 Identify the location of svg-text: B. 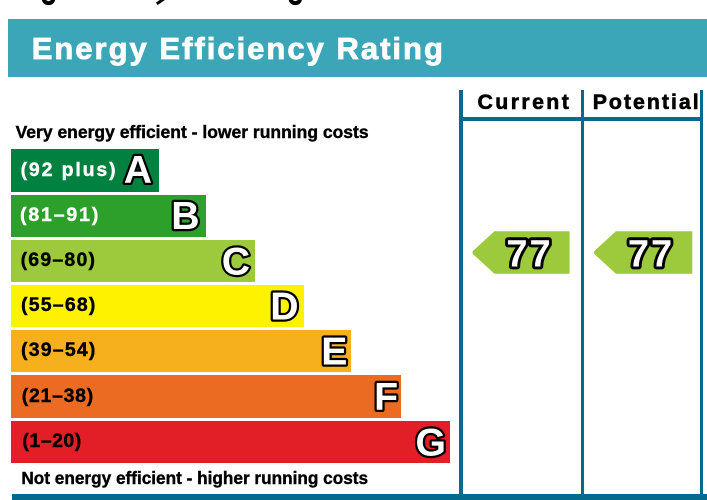
(185, 216).